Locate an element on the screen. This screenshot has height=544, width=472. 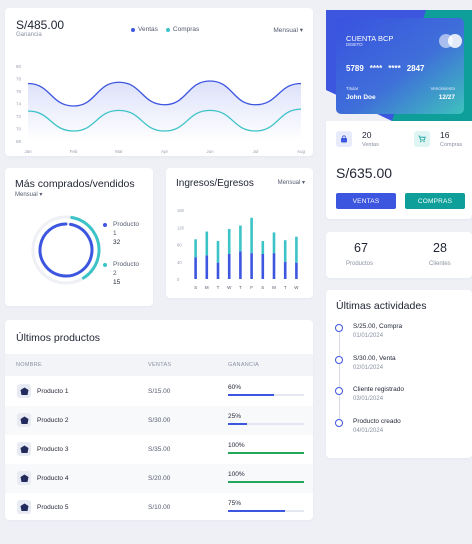
x-tick-label: Jul is located at coordinates (256, 151).